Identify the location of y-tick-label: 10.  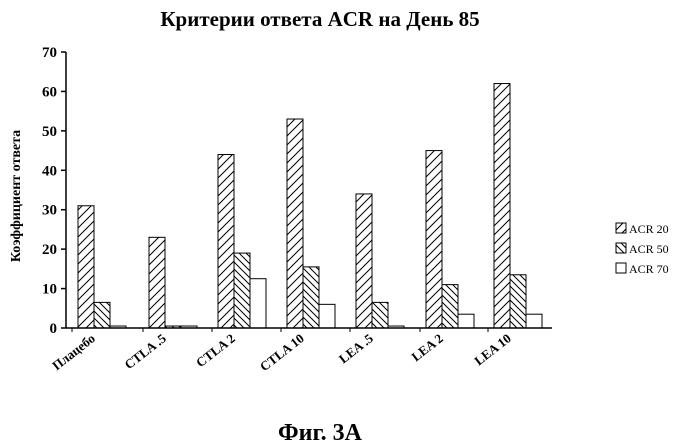
(49, 290).